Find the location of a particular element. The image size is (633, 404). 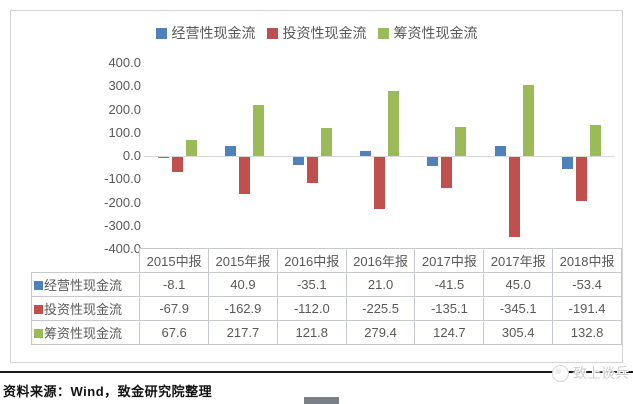

legend-item: 经营性现金流 is located at coordinates (205, 33).